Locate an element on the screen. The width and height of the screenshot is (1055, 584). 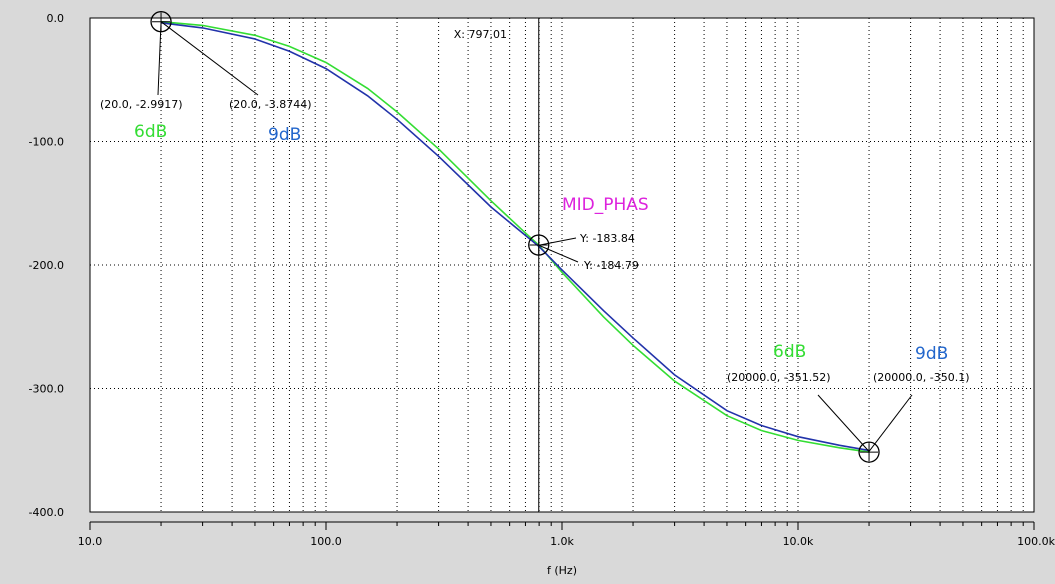
end-6db-tag: 6dB is located at coordinates (789, 352).